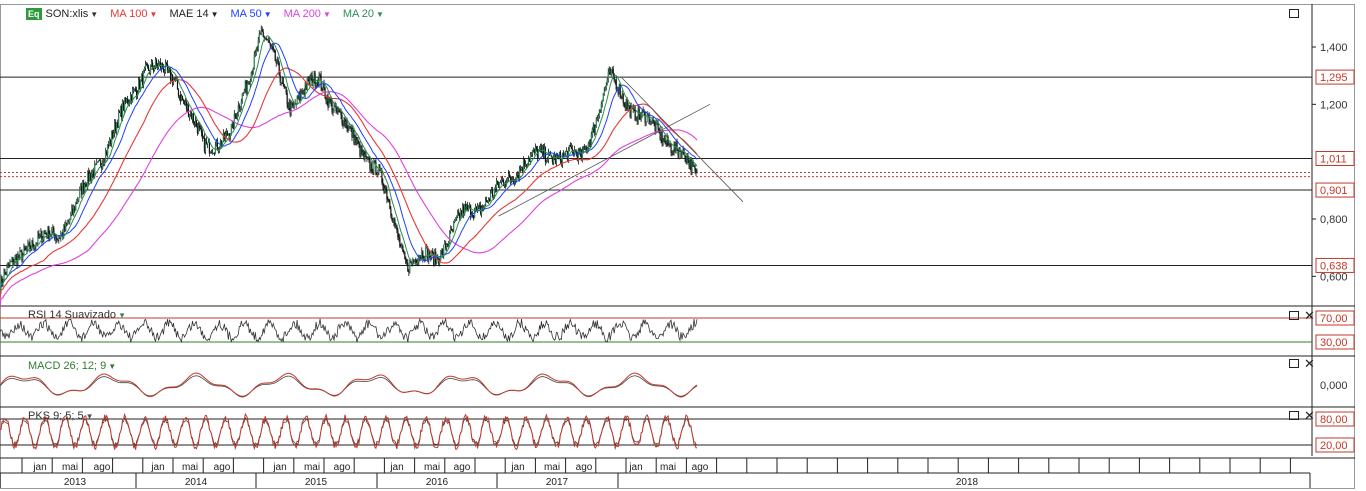  I want to click on maximize-main-icon, so click(1294, 13).